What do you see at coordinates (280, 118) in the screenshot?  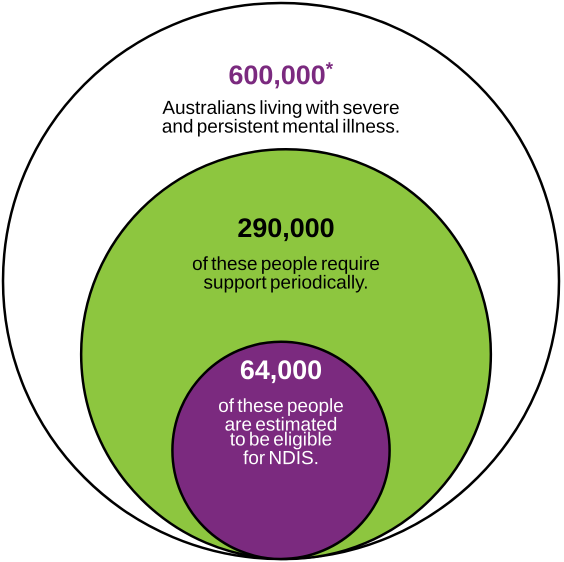 I see `category-label: Australians living with severe and persistent mental illness.` at bounding box center [280, 118].